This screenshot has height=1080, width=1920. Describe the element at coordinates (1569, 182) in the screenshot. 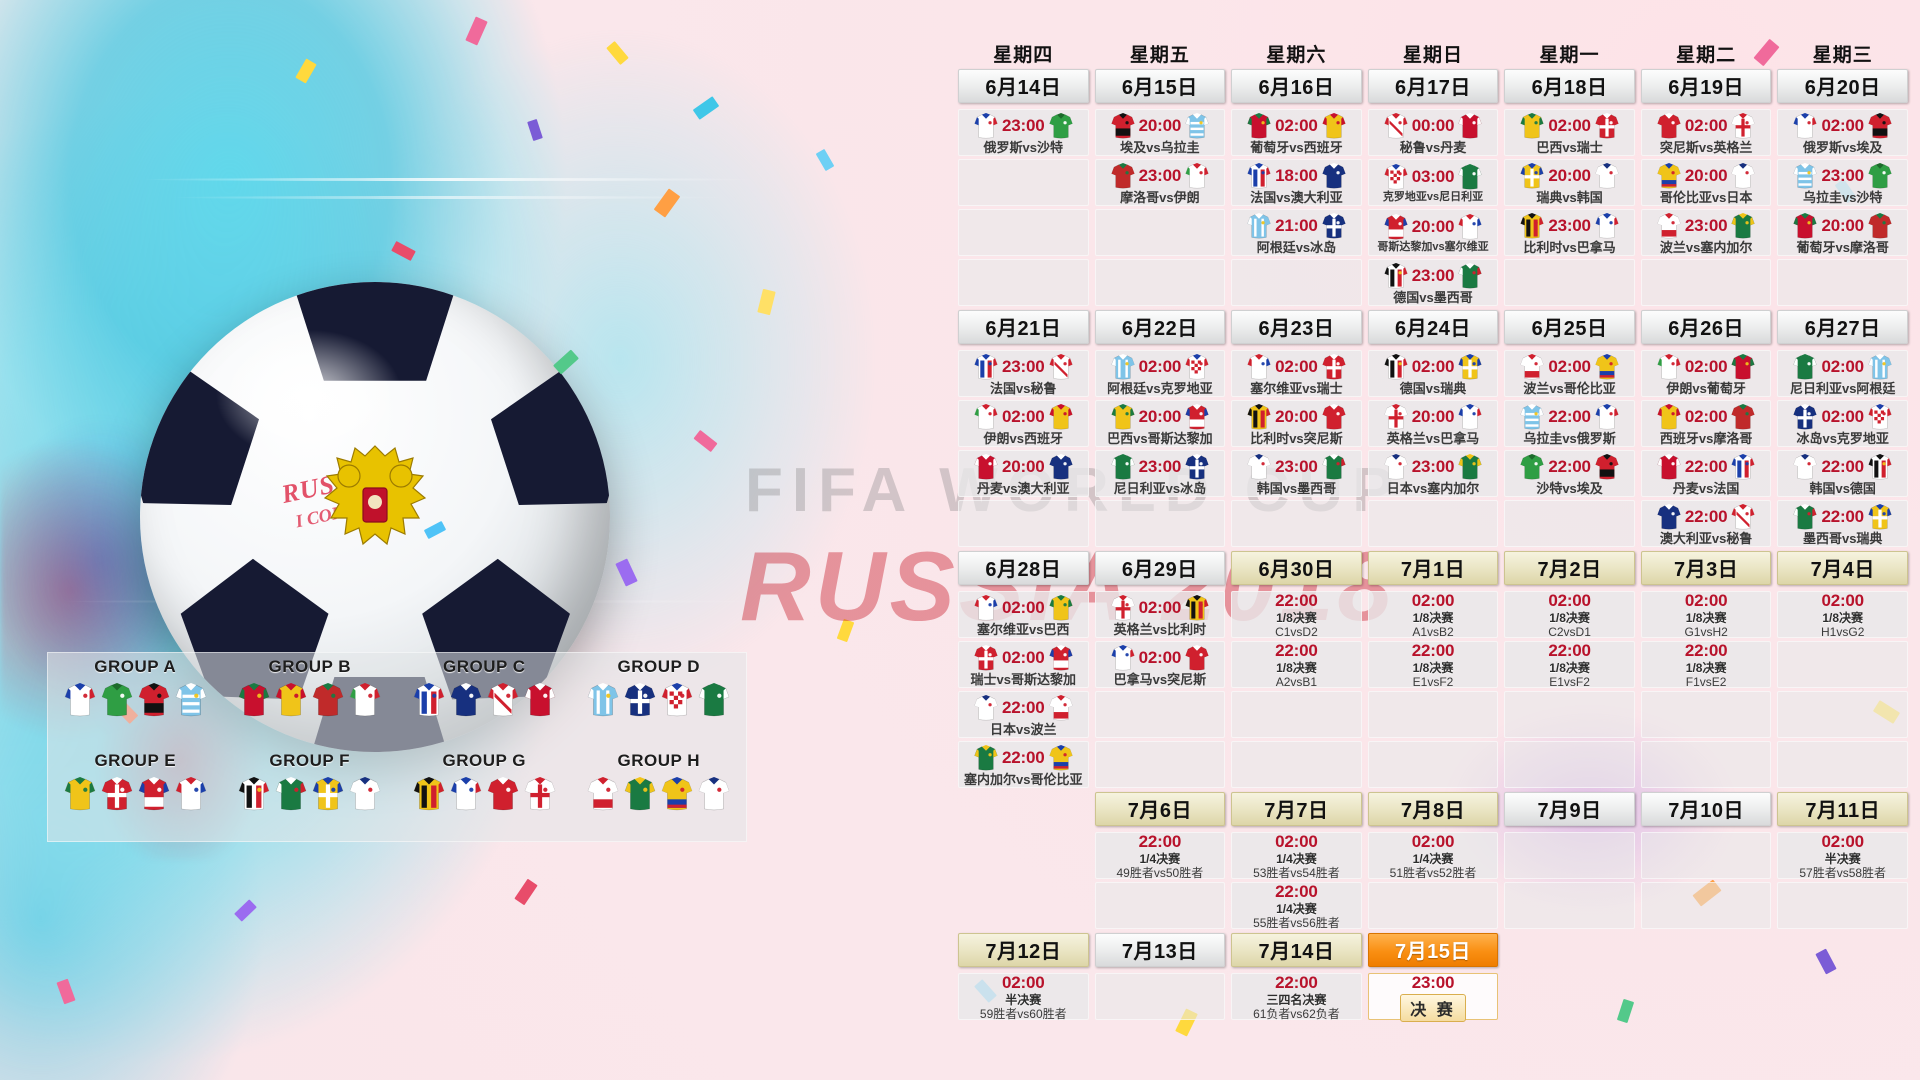

I see `match-cell: 20:00 瑞典vs韩国` at that location.